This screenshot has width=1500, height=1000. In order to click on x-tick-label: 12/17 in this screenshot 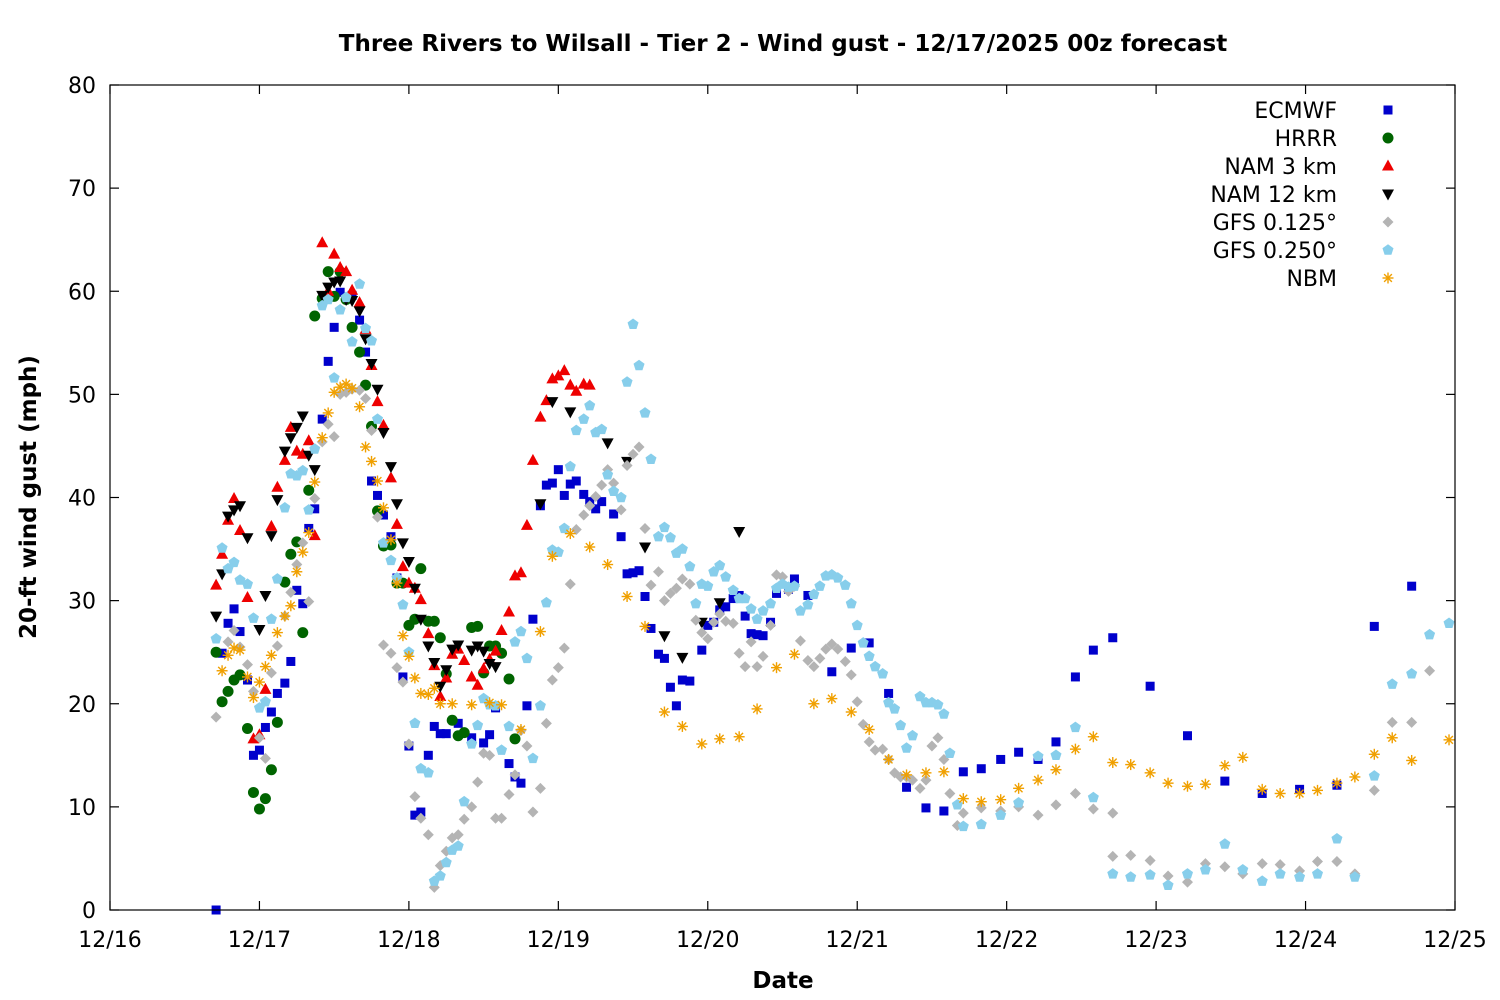, I will do `click(259, 940)`.